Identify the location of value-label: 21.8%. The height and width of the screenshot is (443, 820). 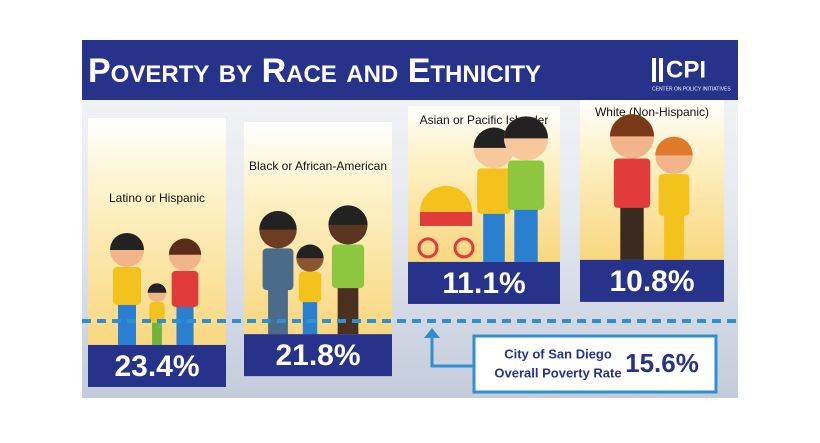
(317, 355).